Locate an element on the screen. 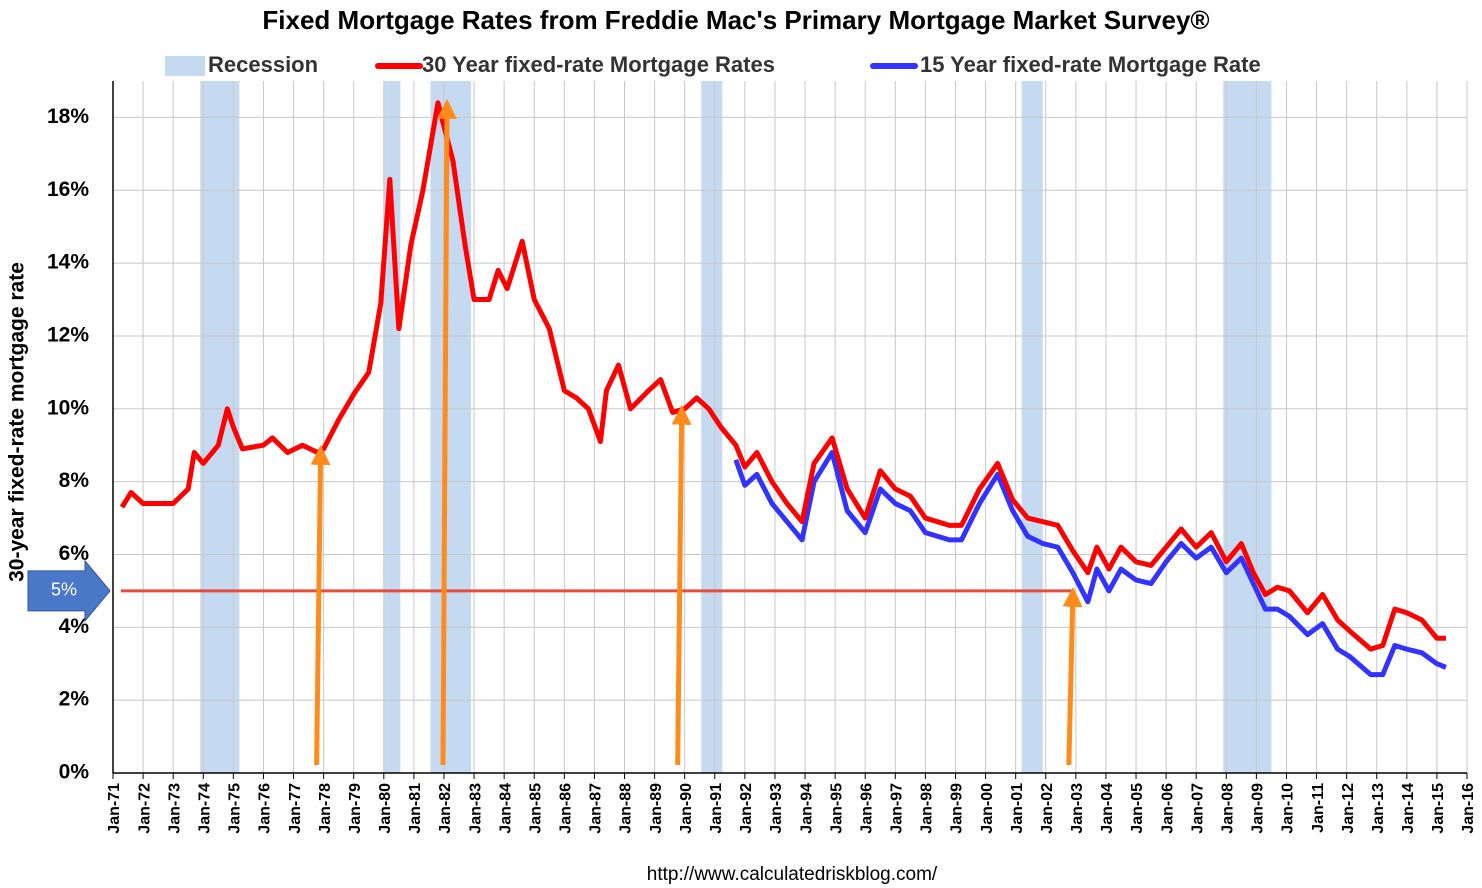 The height and width of the screenshot is (888, 1482). x-tick-label: Jan-82 is located at coordinates (445, 808).